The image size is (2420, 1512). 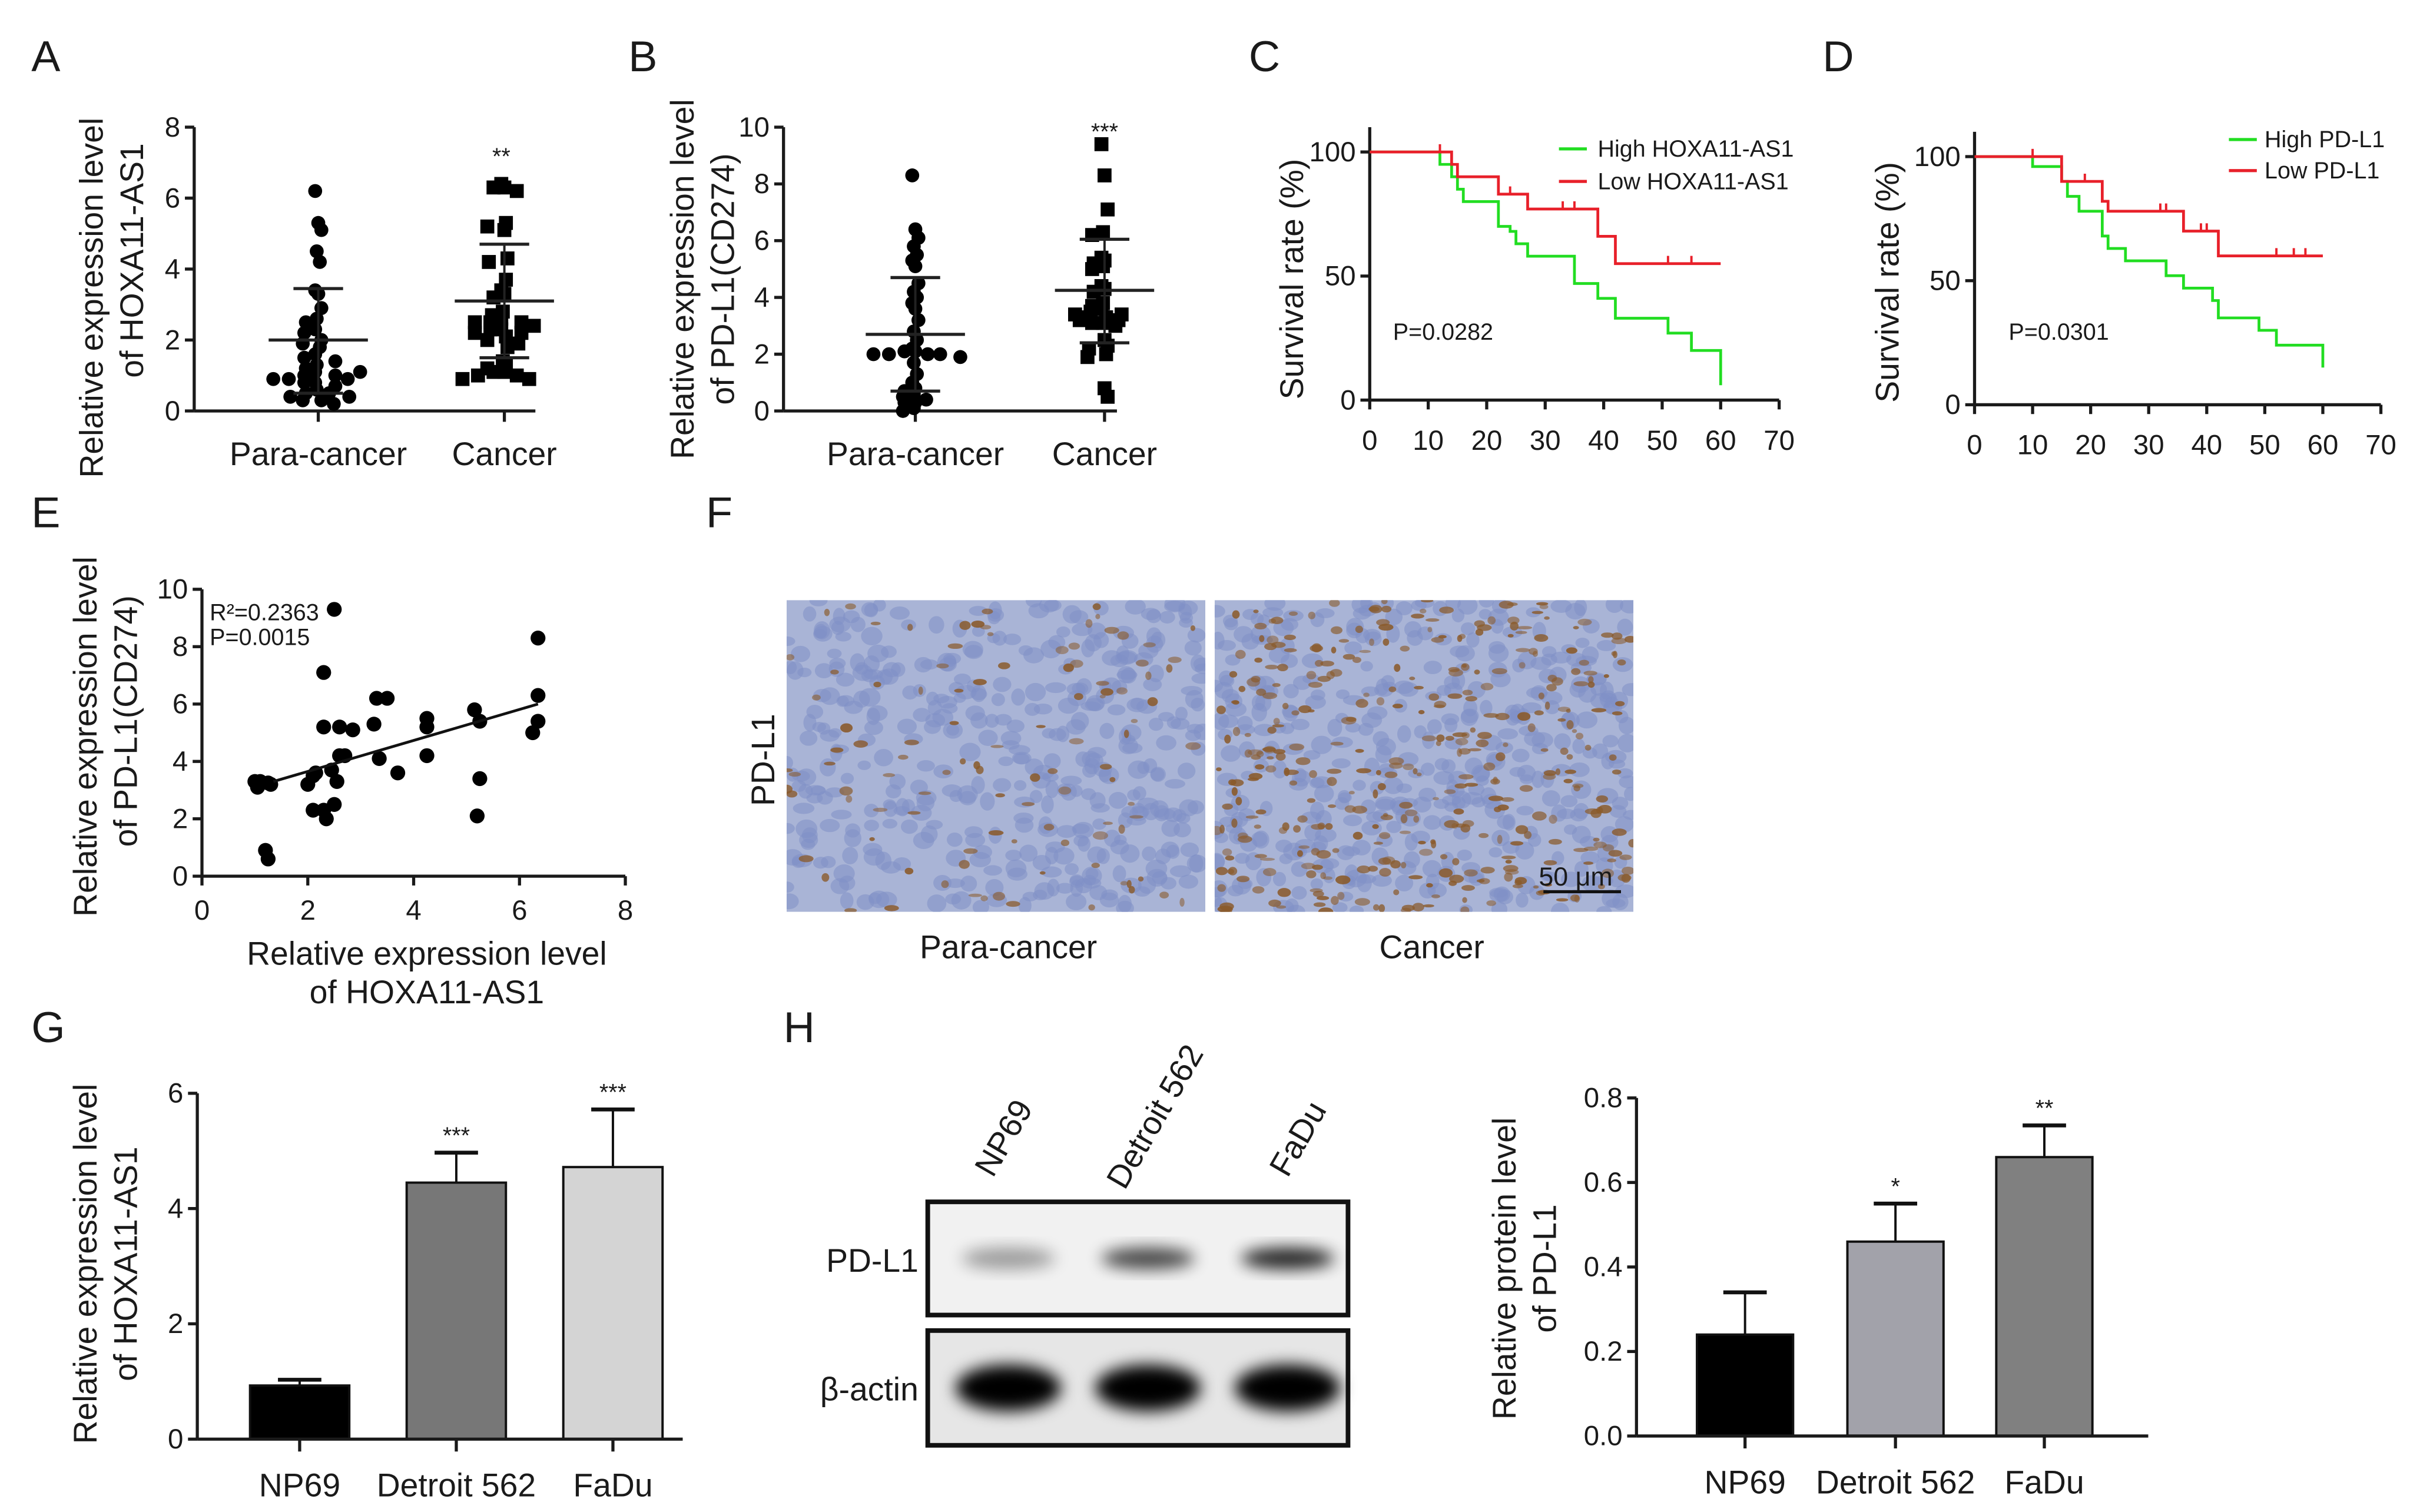 I want to click on b-y-tick-label: 2, so click(x=762, y=354).